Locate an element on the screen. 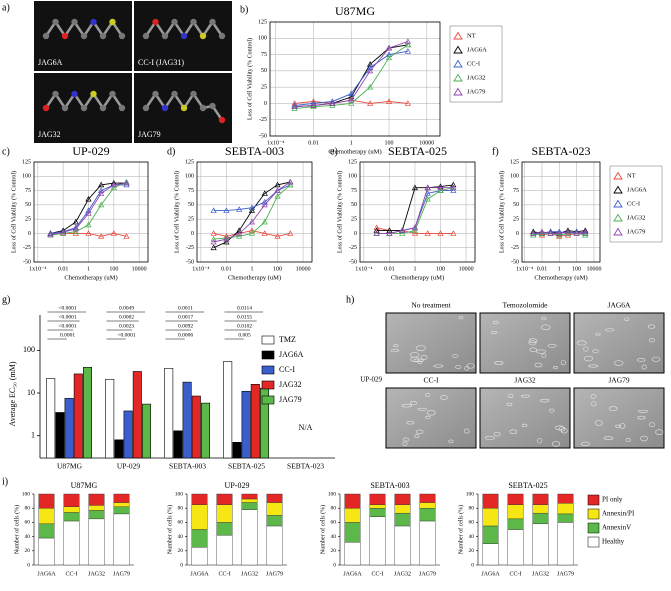 This screenshot has height=591, width=671. x-tick-label: JAG79 is located at coordinates (121, 574).